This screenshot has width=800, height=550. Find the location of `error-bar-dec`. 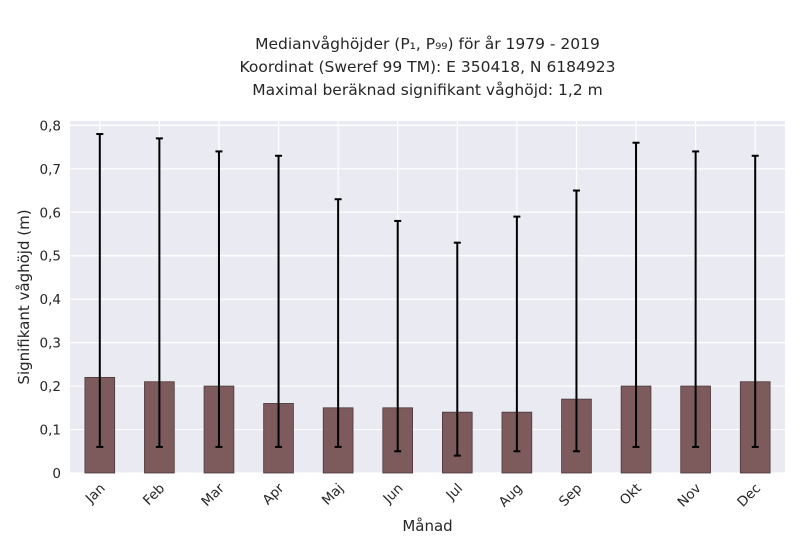

error-bar-dec is located at coordinates (755, 301).